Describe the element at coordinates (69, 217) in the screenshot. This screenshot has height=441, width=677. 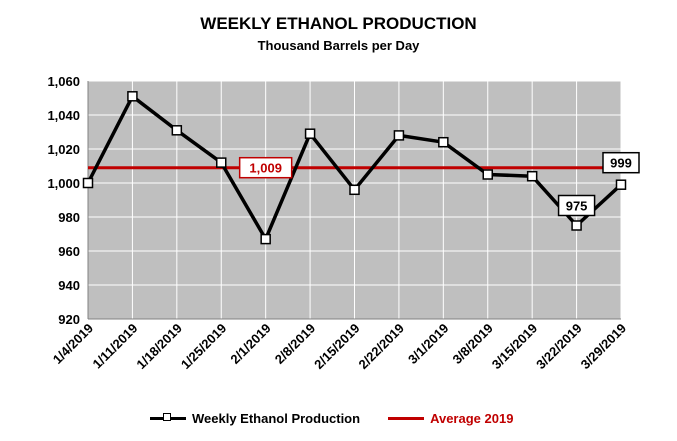
I see `y-tick-label: 980` at that location.